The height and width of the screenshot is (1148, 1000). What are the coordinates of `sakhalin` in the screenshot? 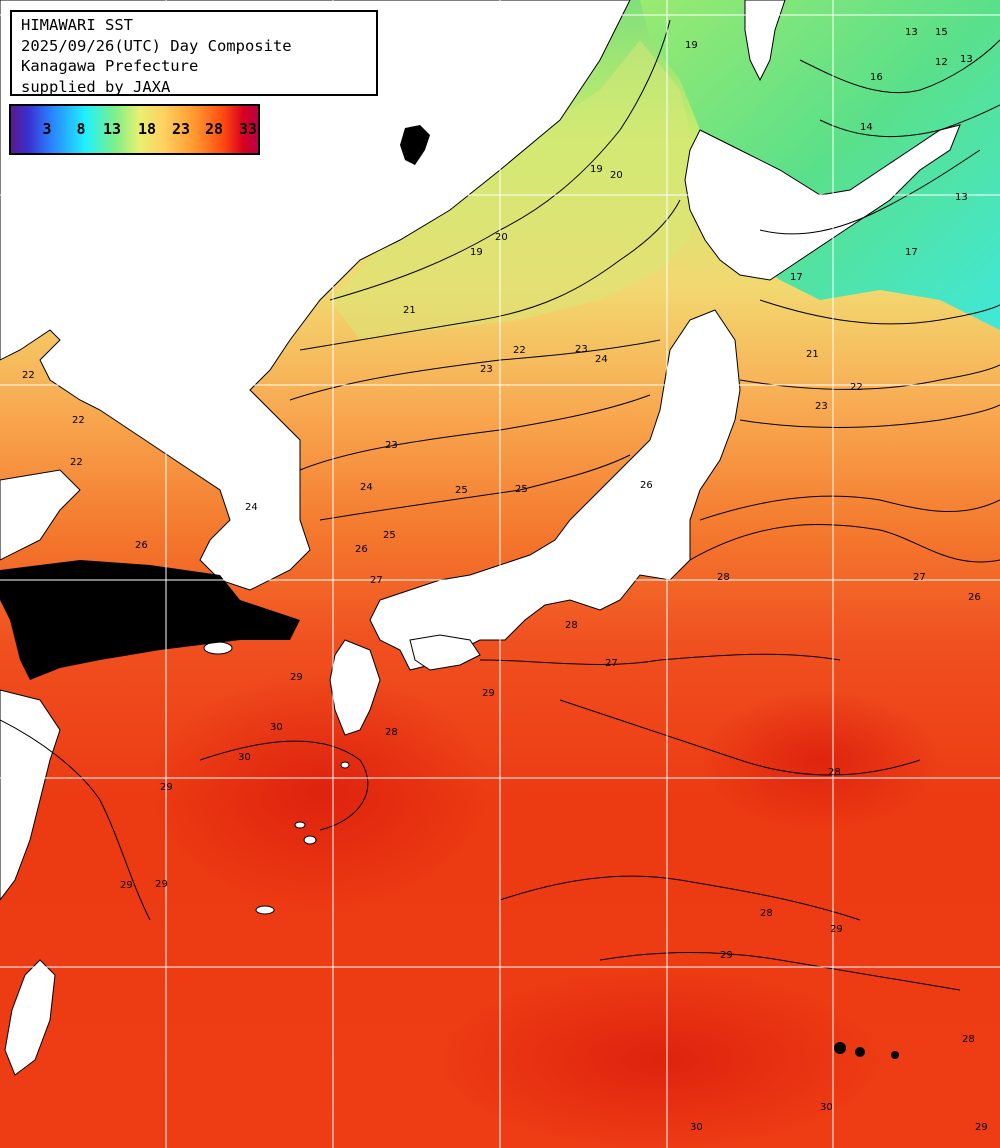 It's located at (765, 41).